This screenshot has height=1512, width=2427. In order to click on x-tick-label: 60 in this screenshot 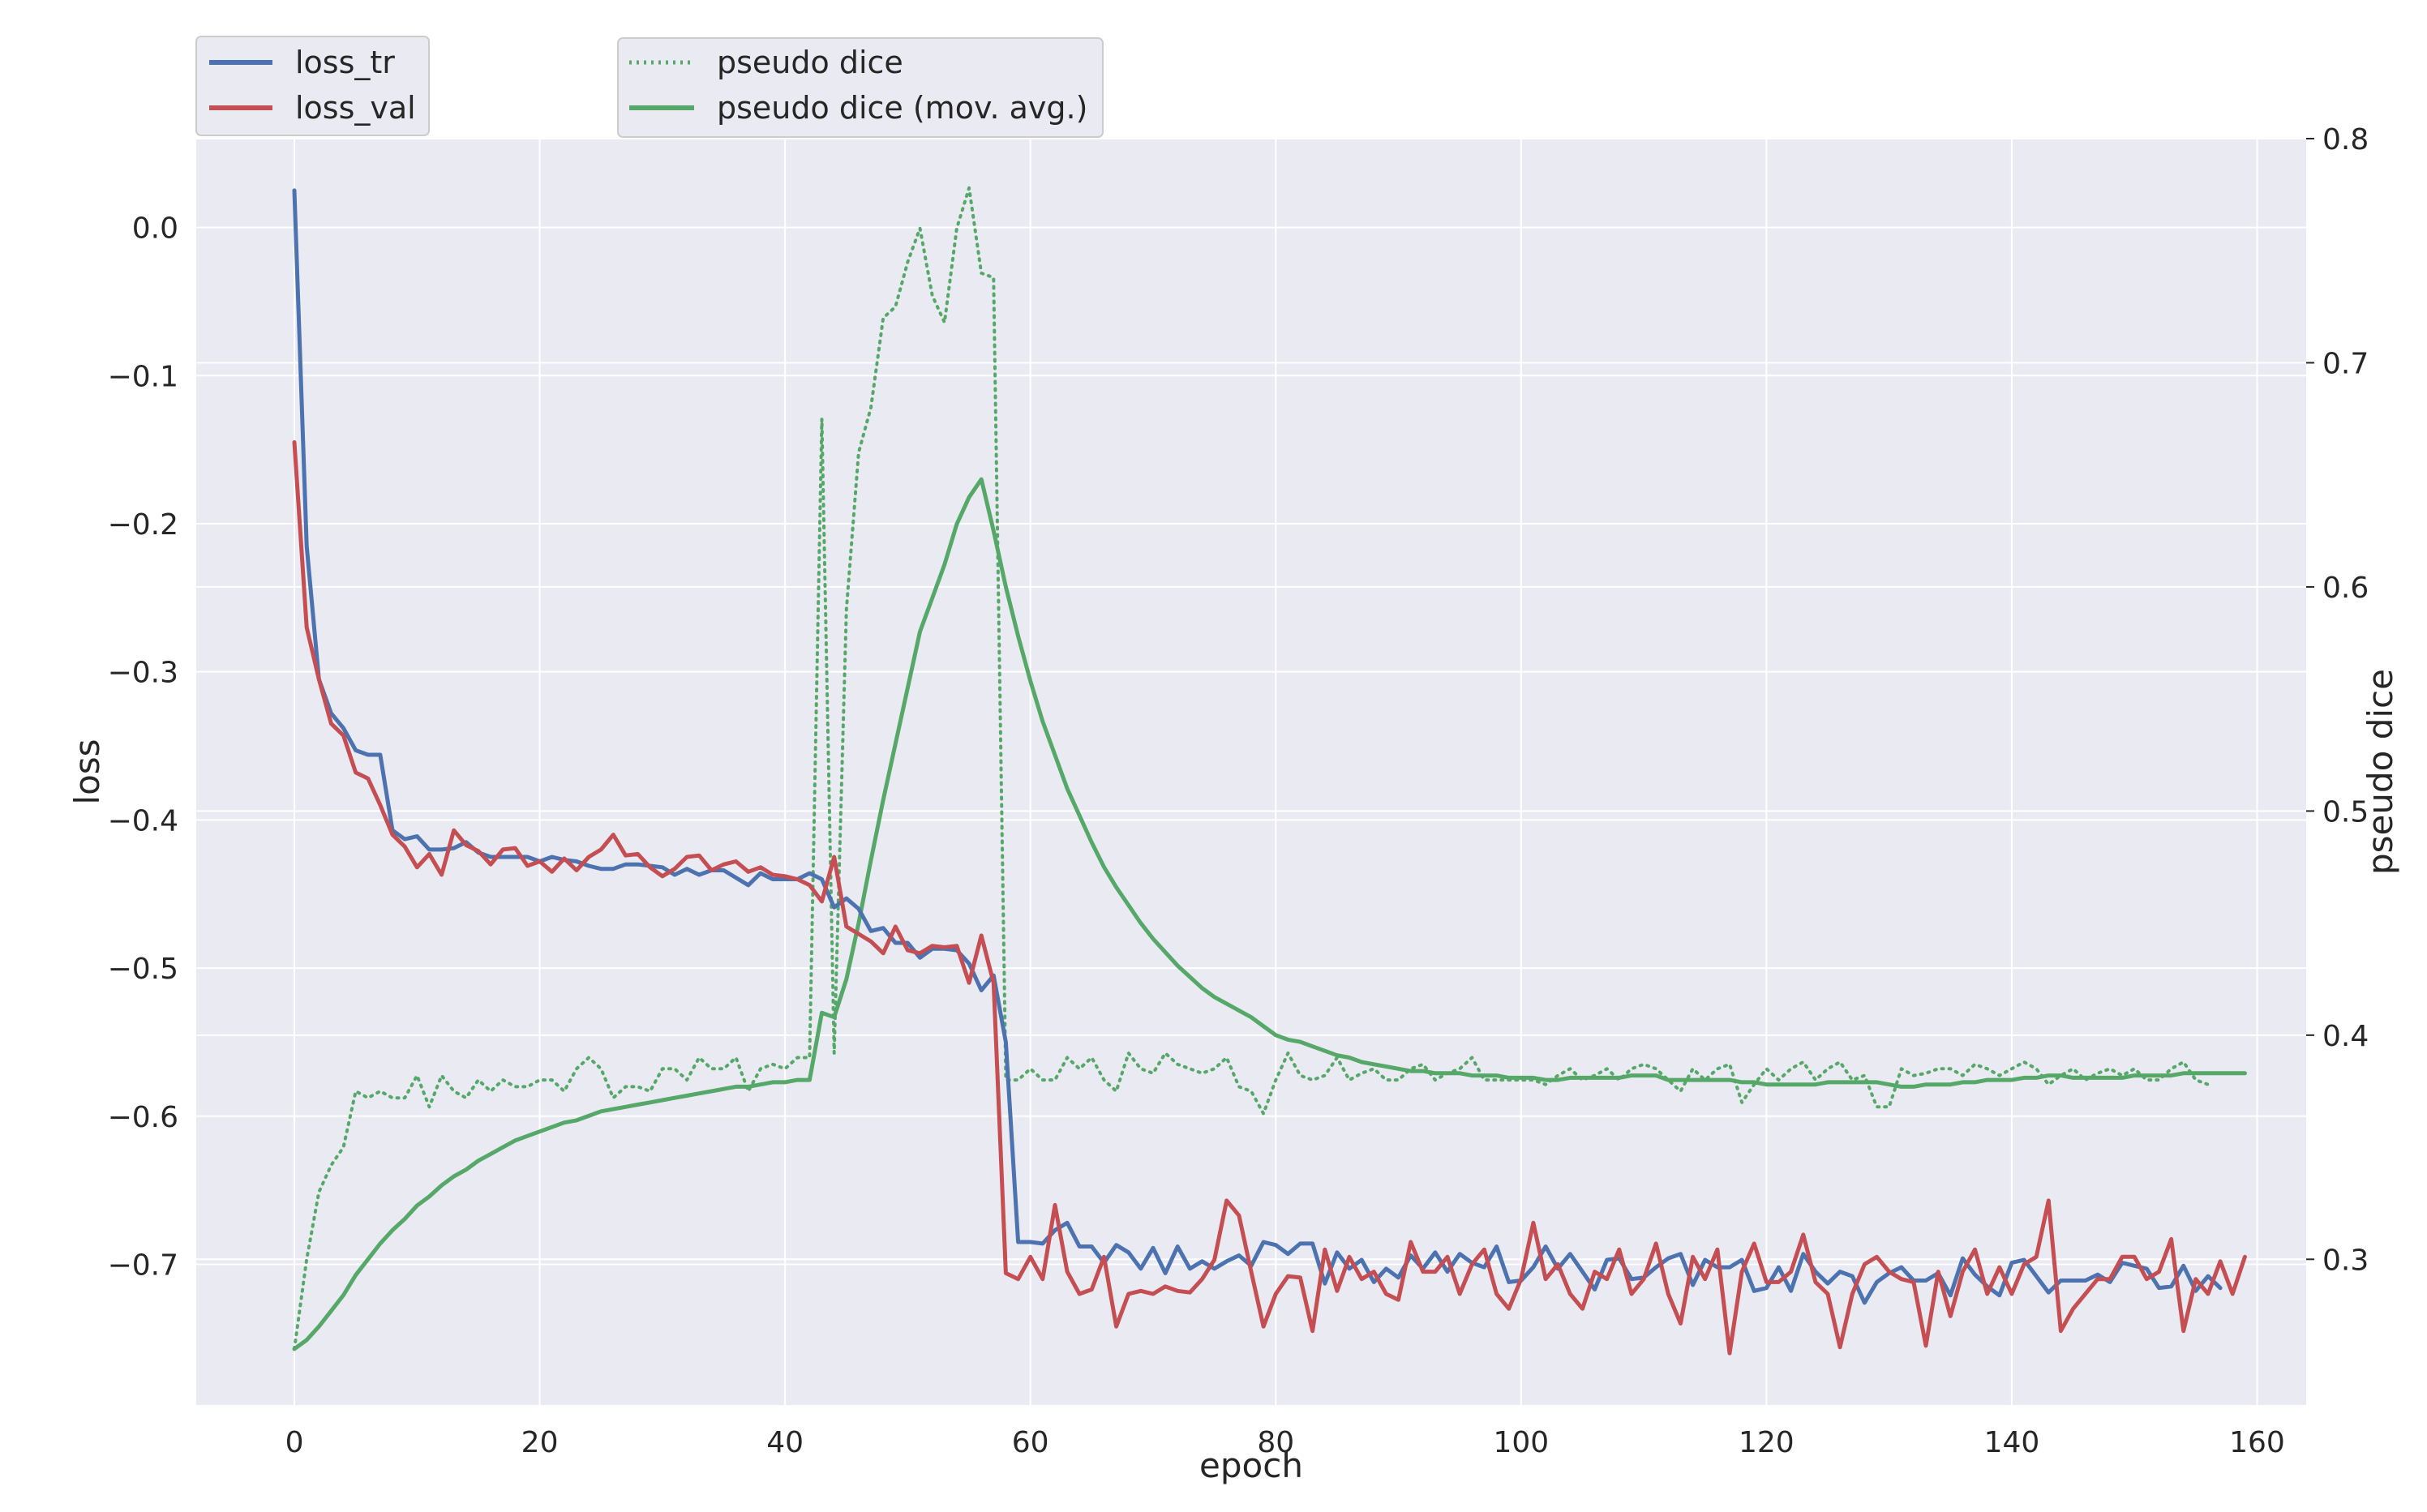, I will do `click(1030, 1442)`.